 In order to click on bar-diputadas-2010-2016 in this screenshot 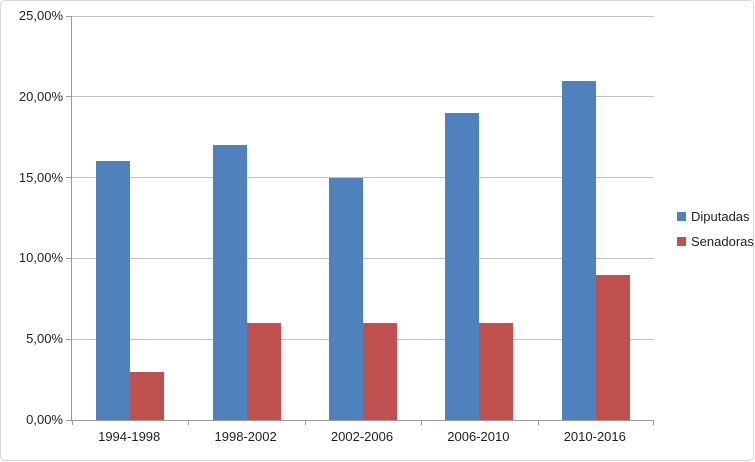, I will do `click(578, 250)`.